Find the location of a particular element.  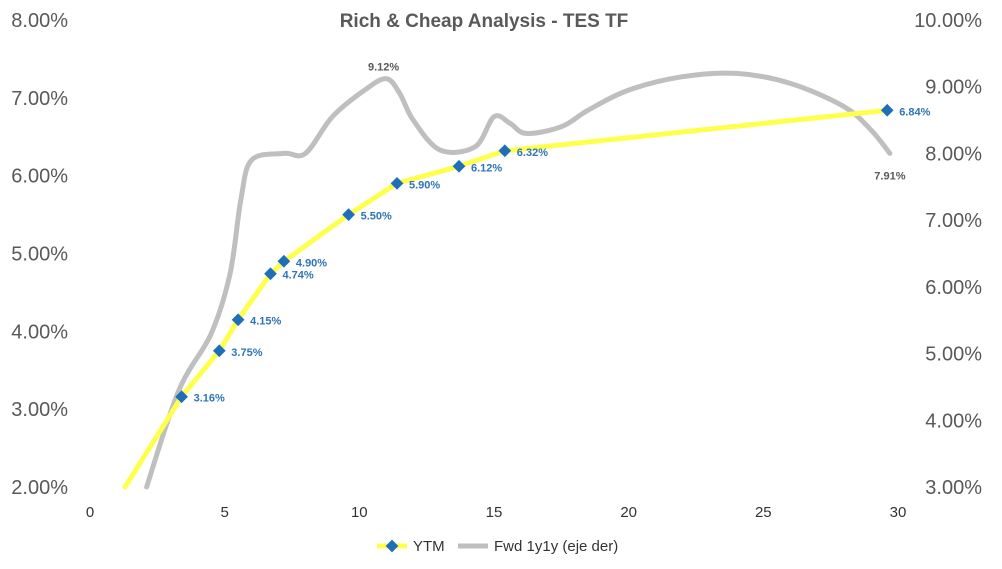

left-tick-label: 5.00% is located at coordinates (39, 255).